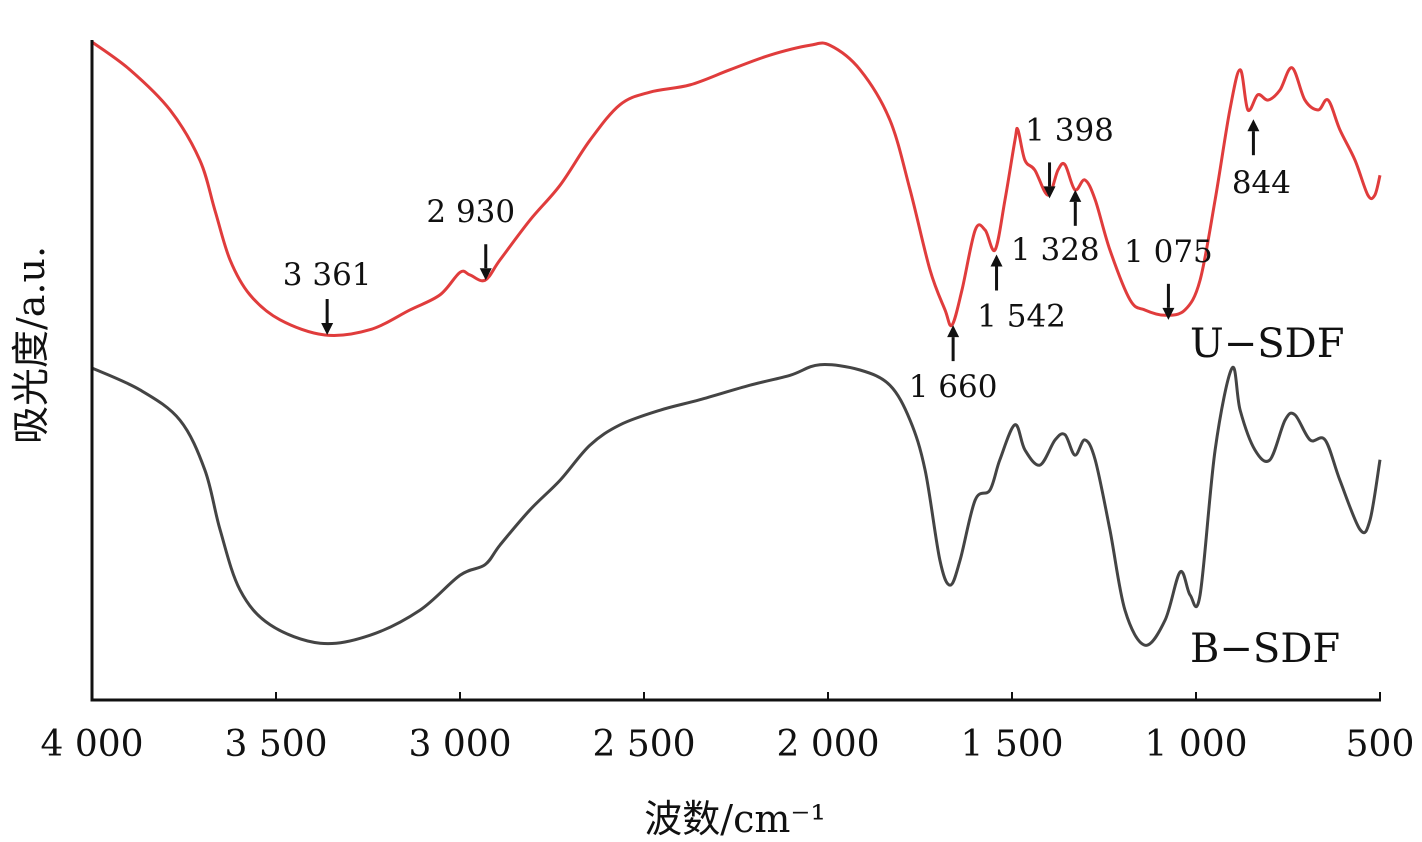 Image resolution: width=1422 pixels, height=842 pixels. What do you see at coordinates (327, 275) in the screenshot?
I see `annotation-label: 3 361` at bounding box center [327, 275].